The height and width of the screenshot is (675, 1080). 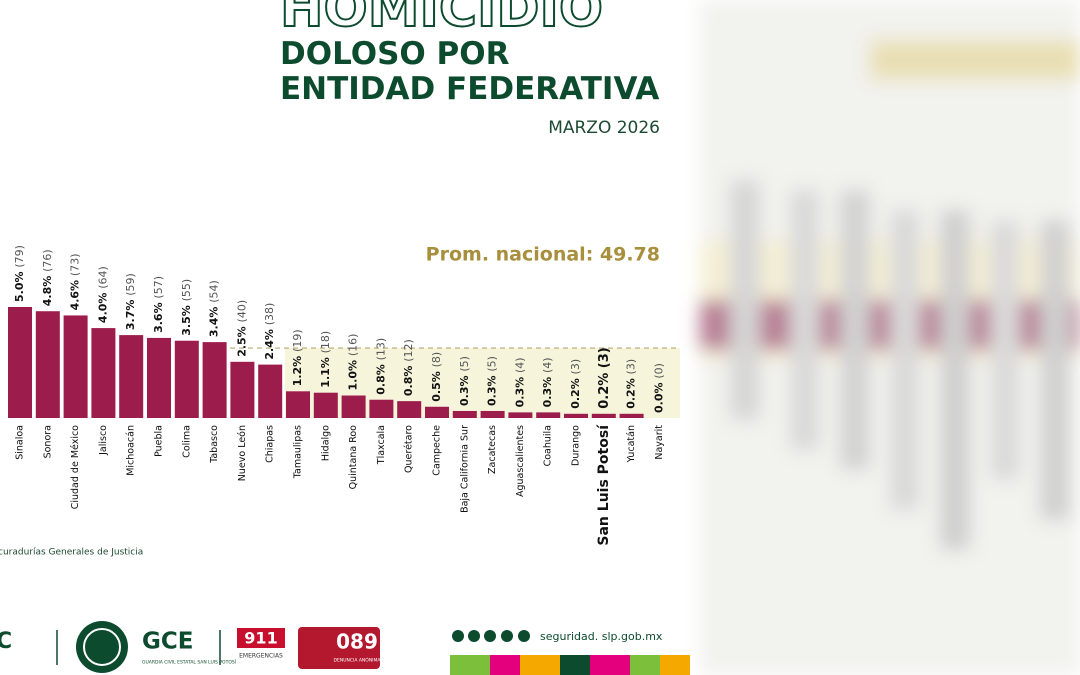 What do you see at coordinates (520, 461) in the screenshot?
I see `category-label: Aguascalientes` at bounding box center [520, 461].